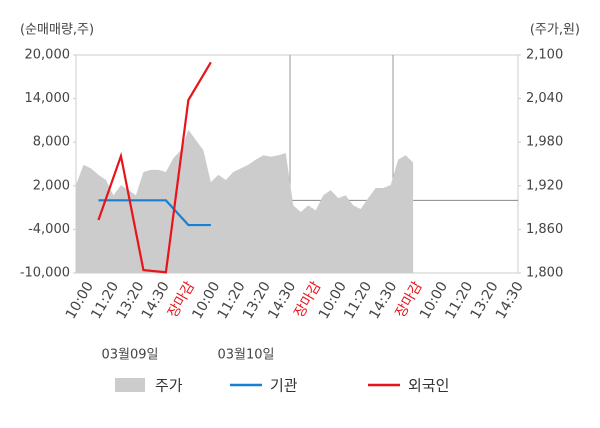 The width and height of the screenshot is (600, 428). I want to click on y2-tick-label: 1,980, so click(544, 142).